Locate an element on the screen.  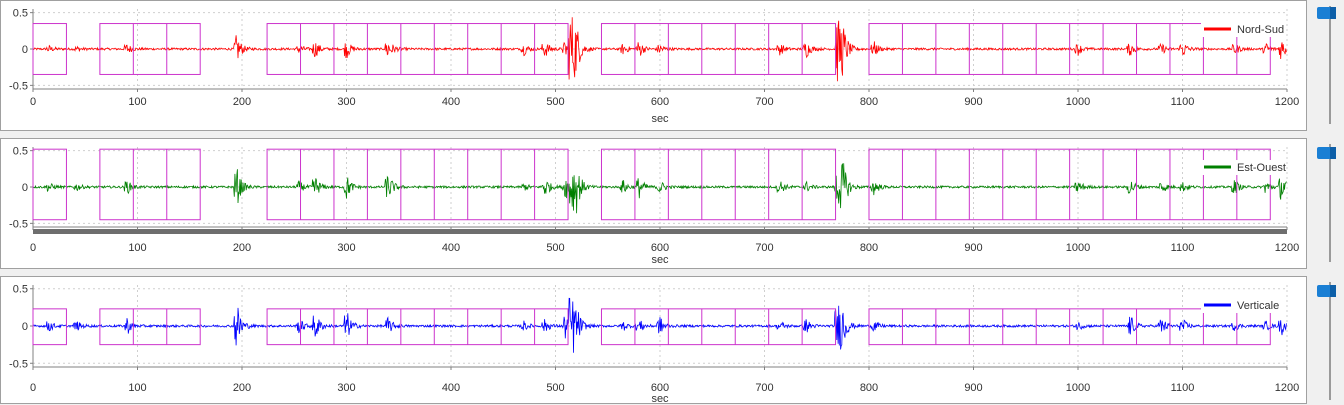
amplitude-slider-thumb-verticale is located at coordinates (1326, 291).